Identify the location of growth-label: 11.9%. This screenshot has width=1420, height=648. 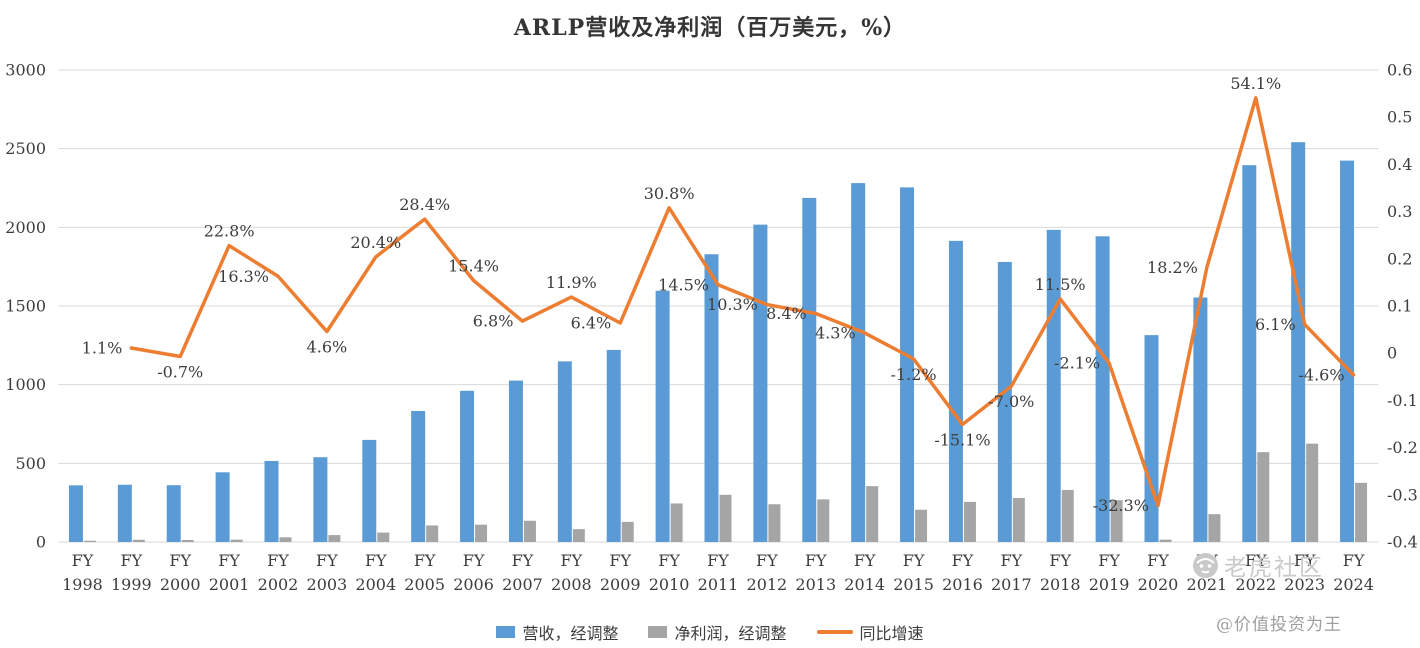
(571, 282).